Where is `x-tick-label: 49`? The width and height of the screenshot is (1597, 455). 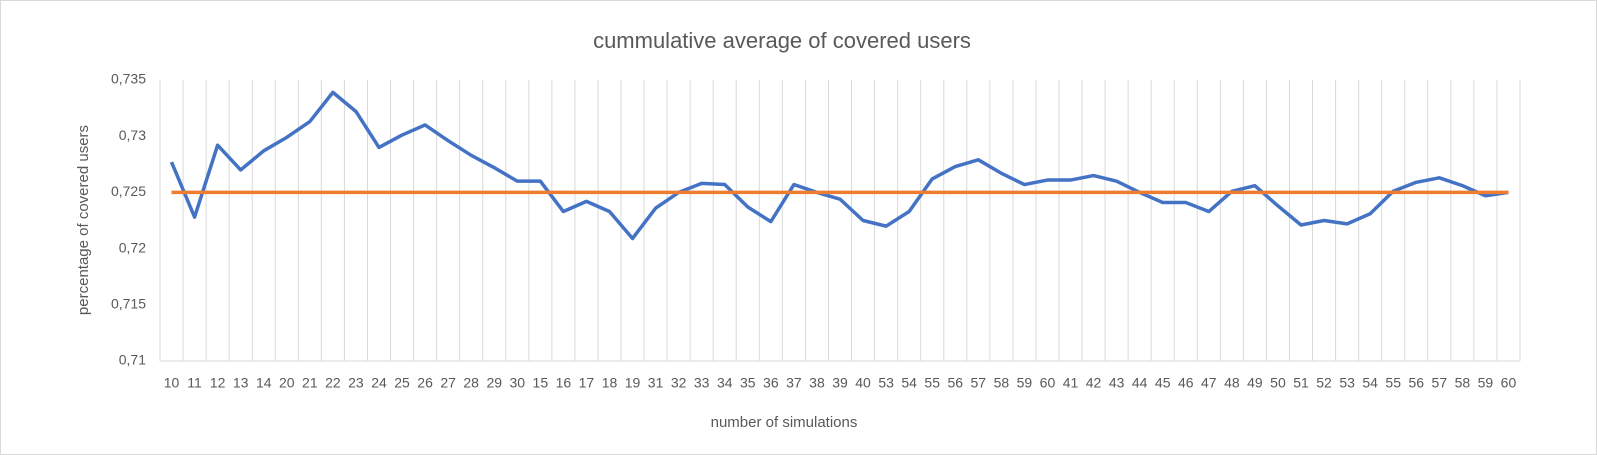
x-tick-label: 49 is located at coordinates (1255, 383).